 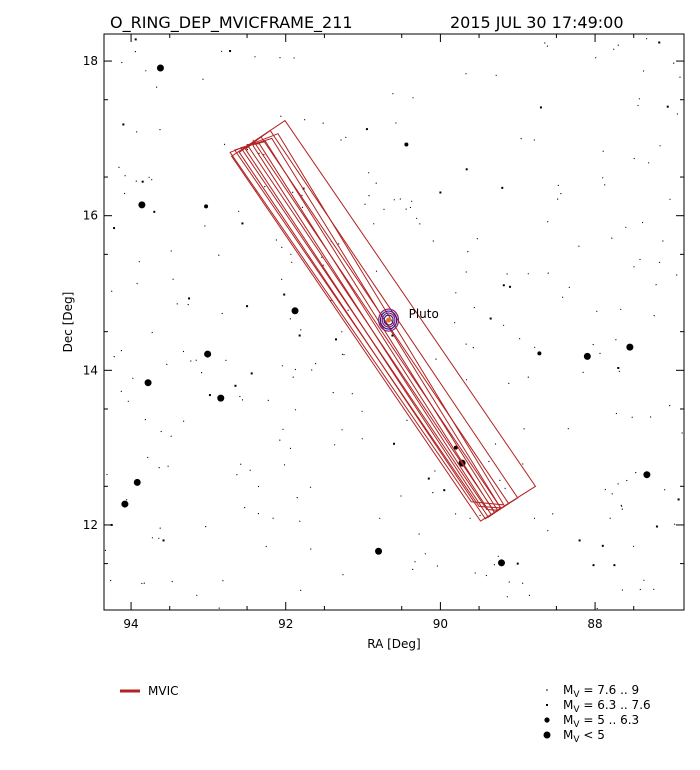 I want to click on legend-magnitude-label: MV < 5, so click(x=584, y=736).